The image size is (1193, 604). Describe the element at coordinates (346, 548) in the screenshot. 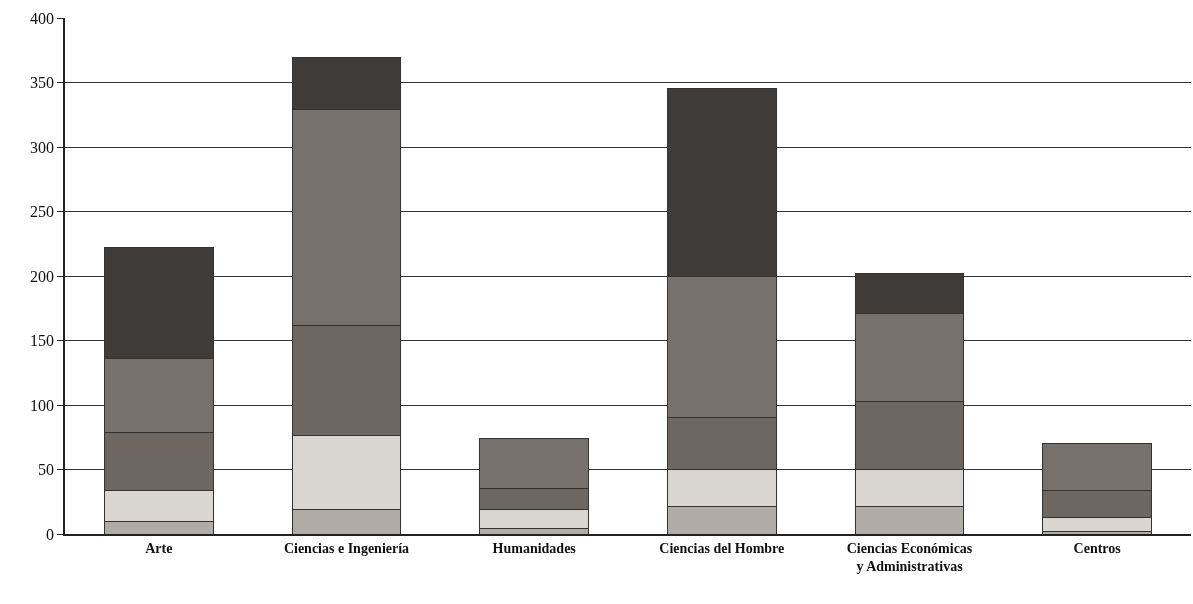

I see `x-tick-label: Ciencias e Ingeniería` at that location.